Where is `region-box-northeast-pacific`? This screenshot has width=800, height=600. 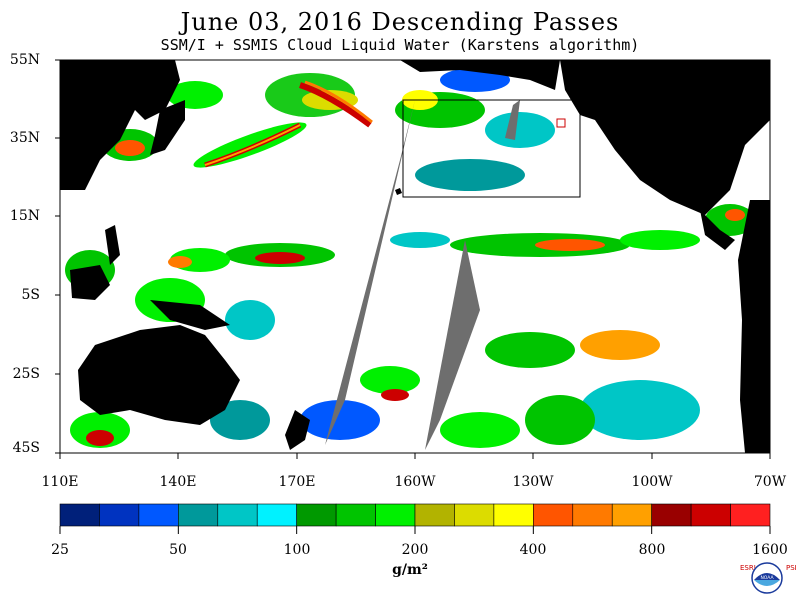
region-box-northeast-pacific is located at coordinates (491, 148).